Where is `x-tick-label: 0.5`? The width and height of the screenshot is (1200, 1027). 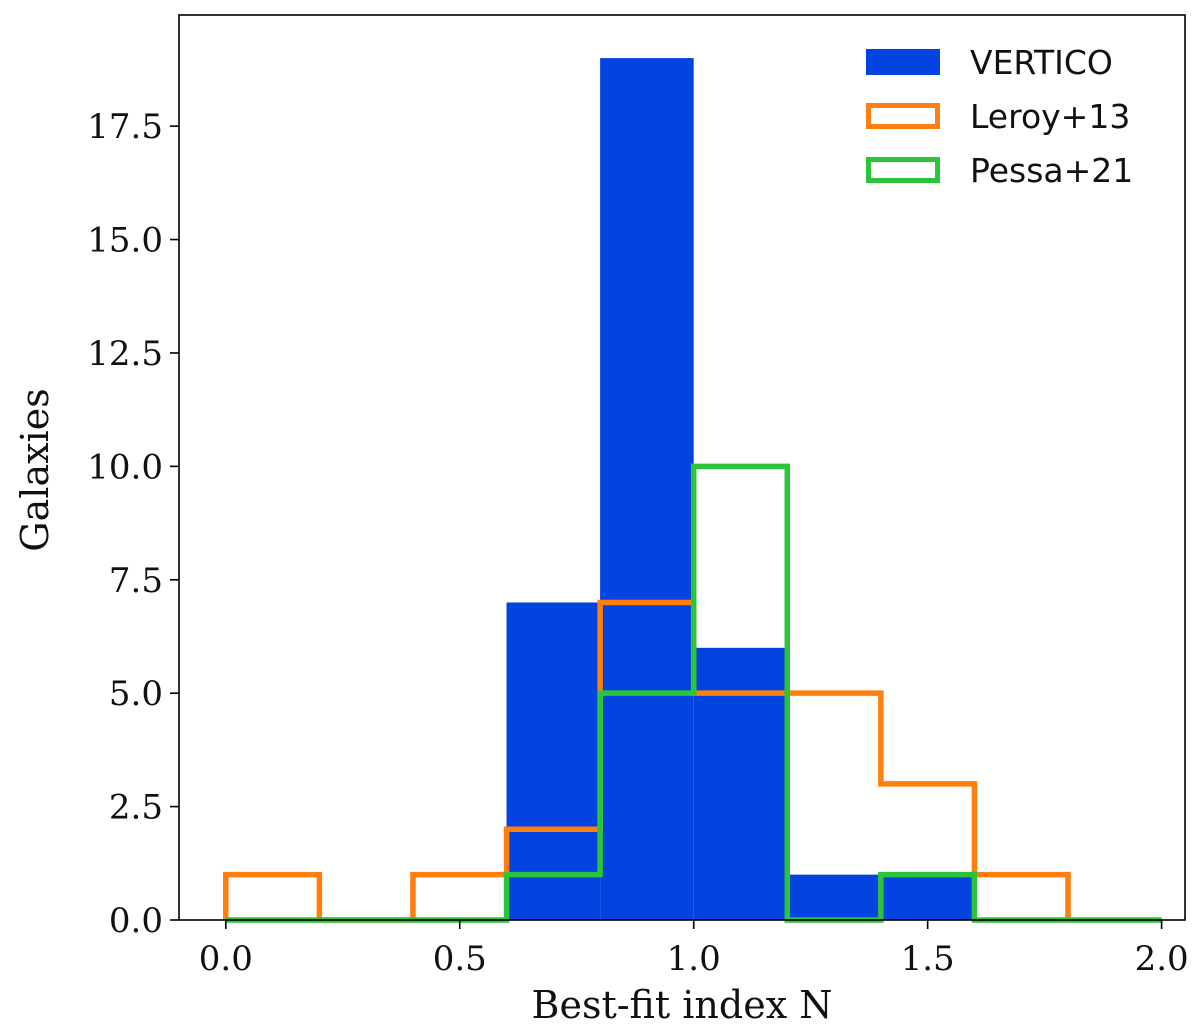
x-tick-label: 0.5 is located at coordinates (460, 959).